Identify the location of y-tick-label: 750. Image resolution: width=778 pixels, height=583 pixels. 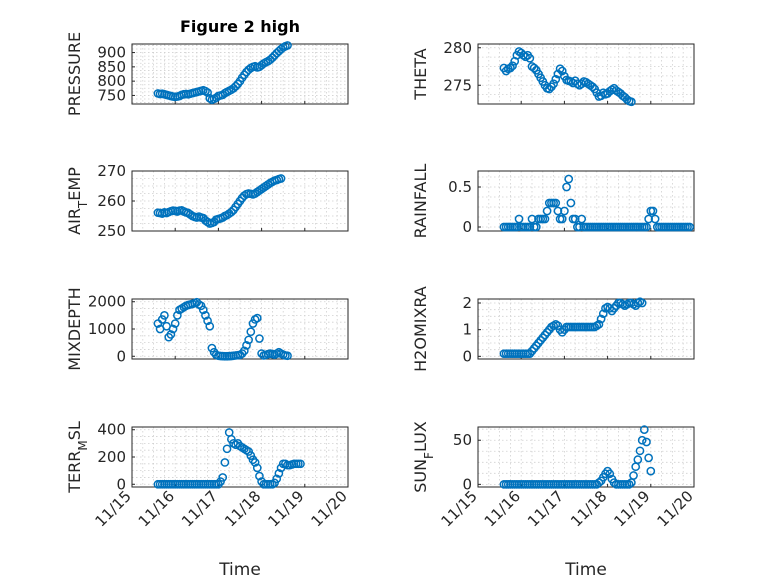
(111, 95).